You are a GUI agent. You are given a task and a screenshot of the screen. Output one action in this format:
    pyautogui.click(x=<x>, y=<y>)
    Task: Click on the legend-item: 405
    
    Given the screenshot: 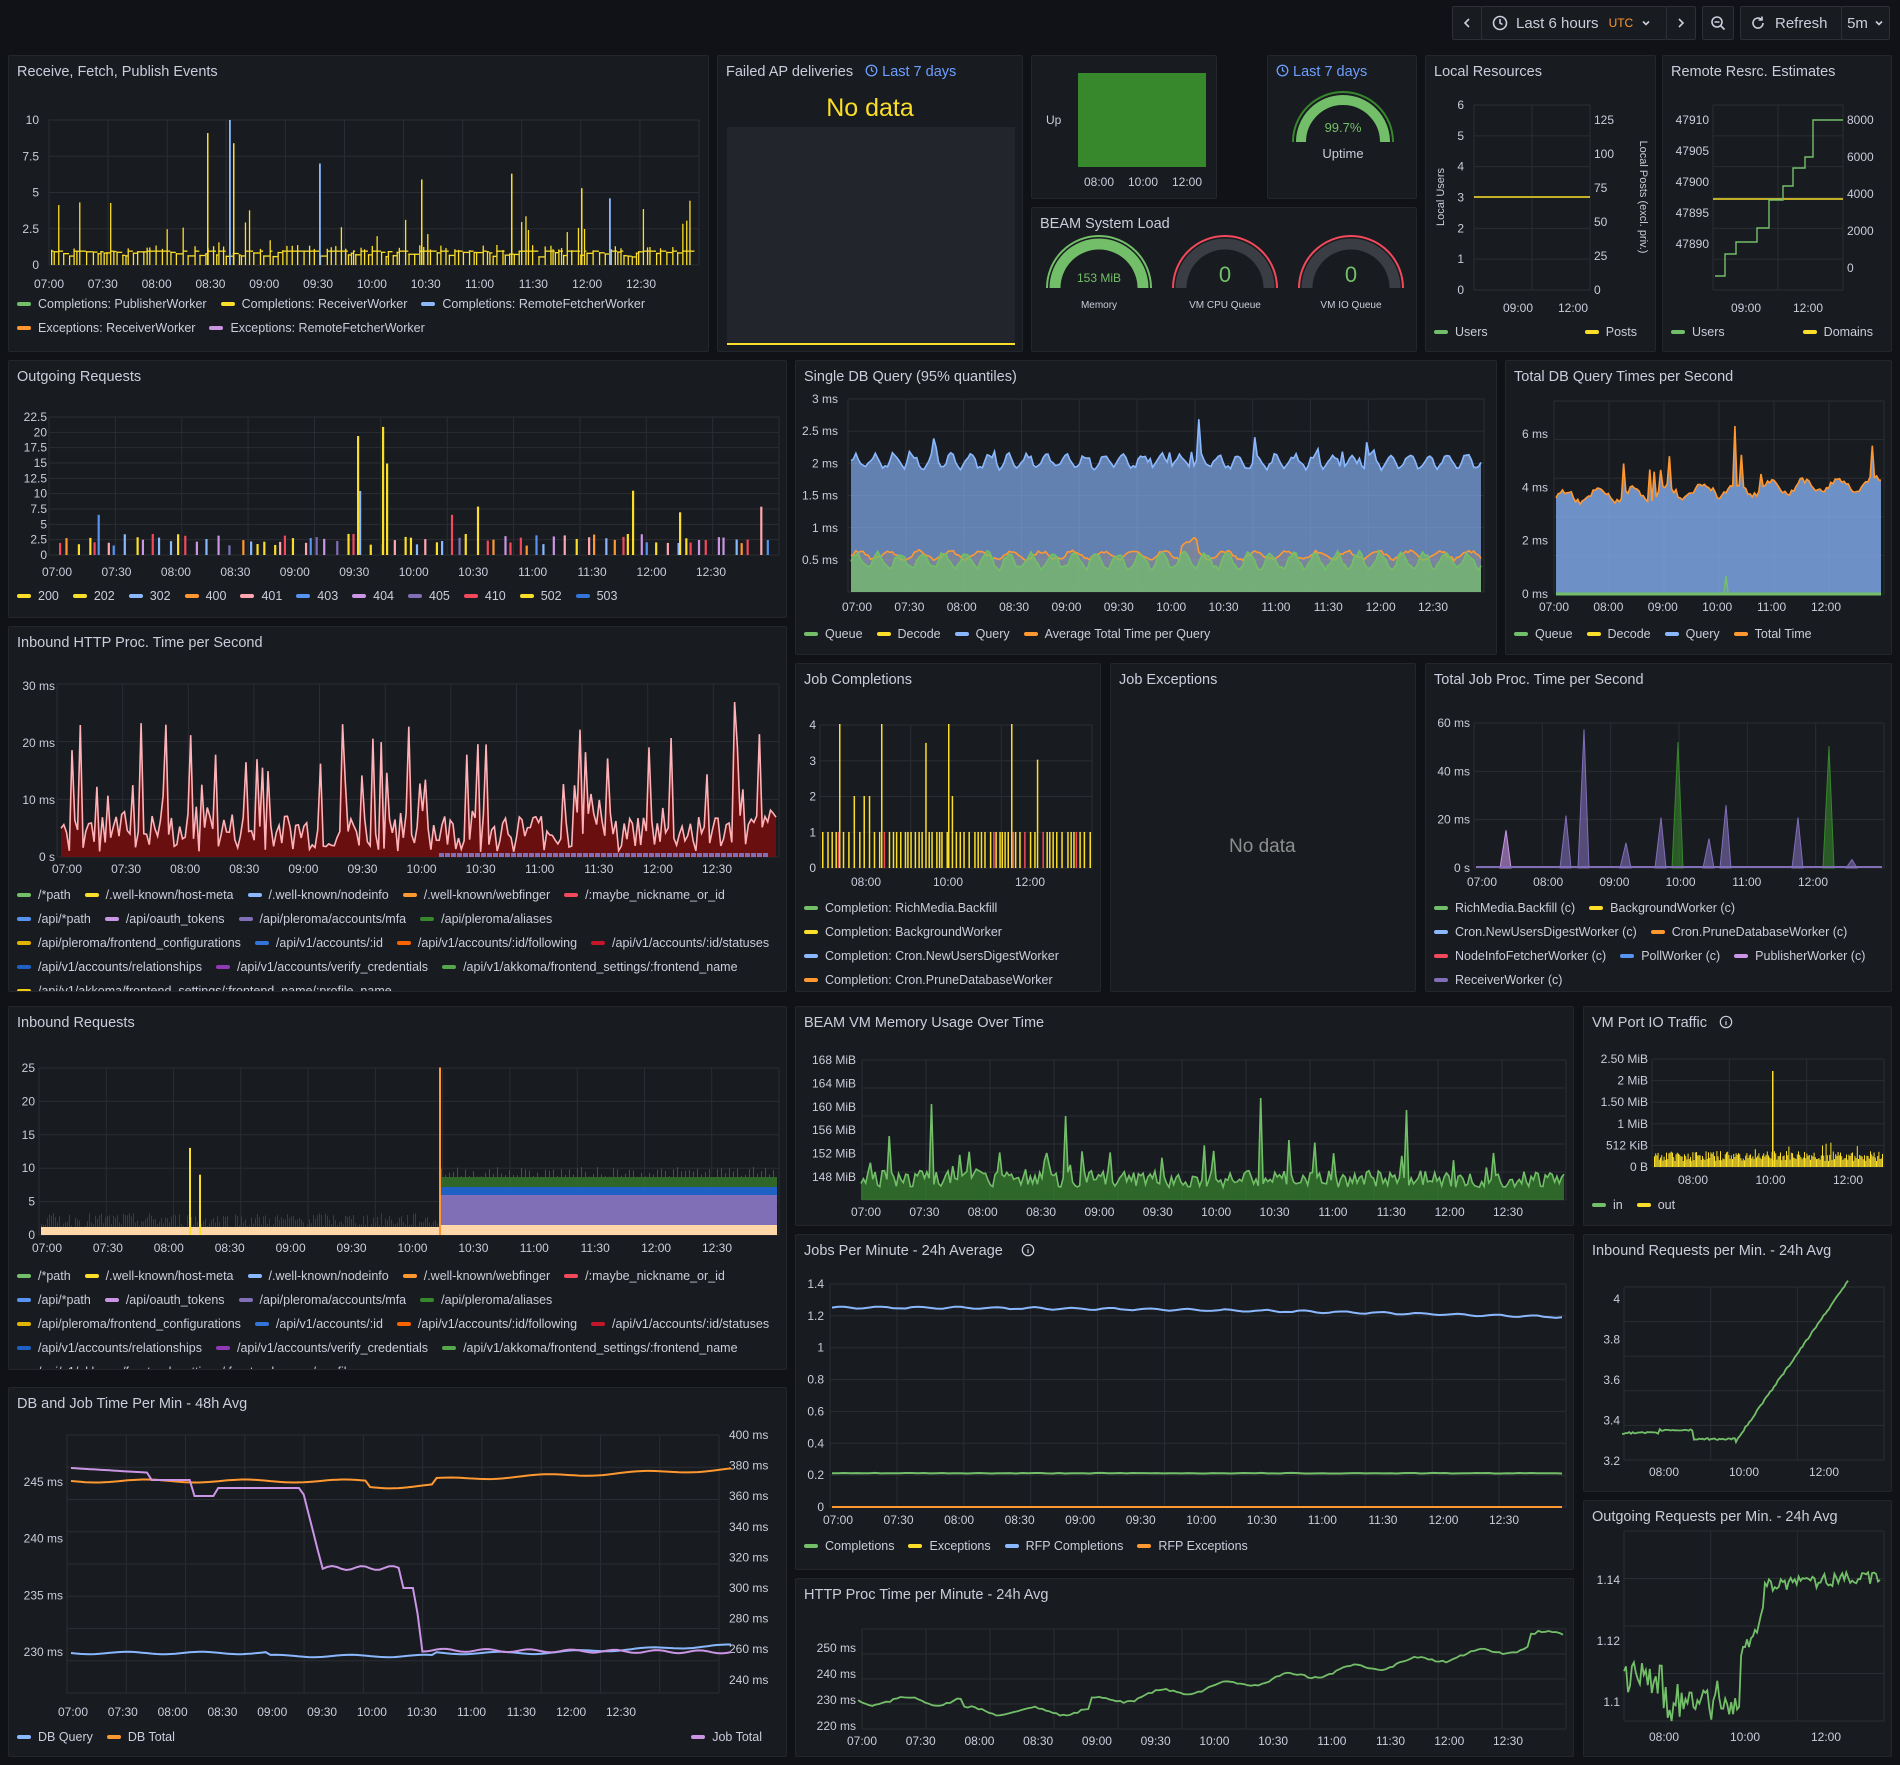 What is the action you would take?
    pyautogui.click(x=429, y=596)
    